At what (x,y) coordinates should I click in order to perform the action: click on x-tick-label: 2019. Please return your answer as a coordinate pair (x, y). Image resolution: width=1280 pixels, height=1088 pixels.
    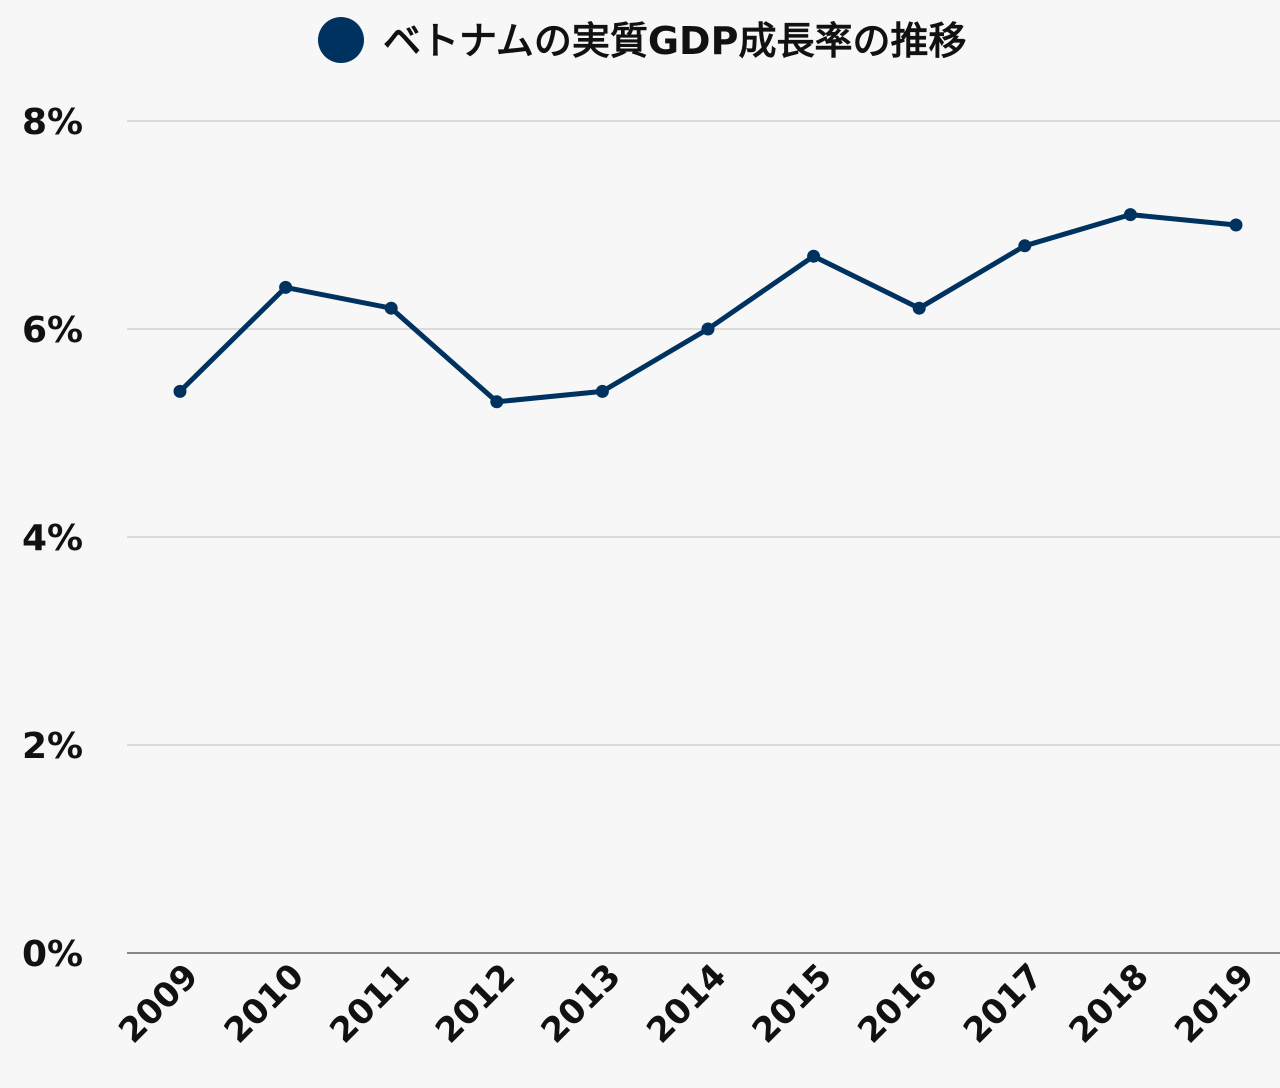
    Looking at the image, I should click on (1214, 1003).